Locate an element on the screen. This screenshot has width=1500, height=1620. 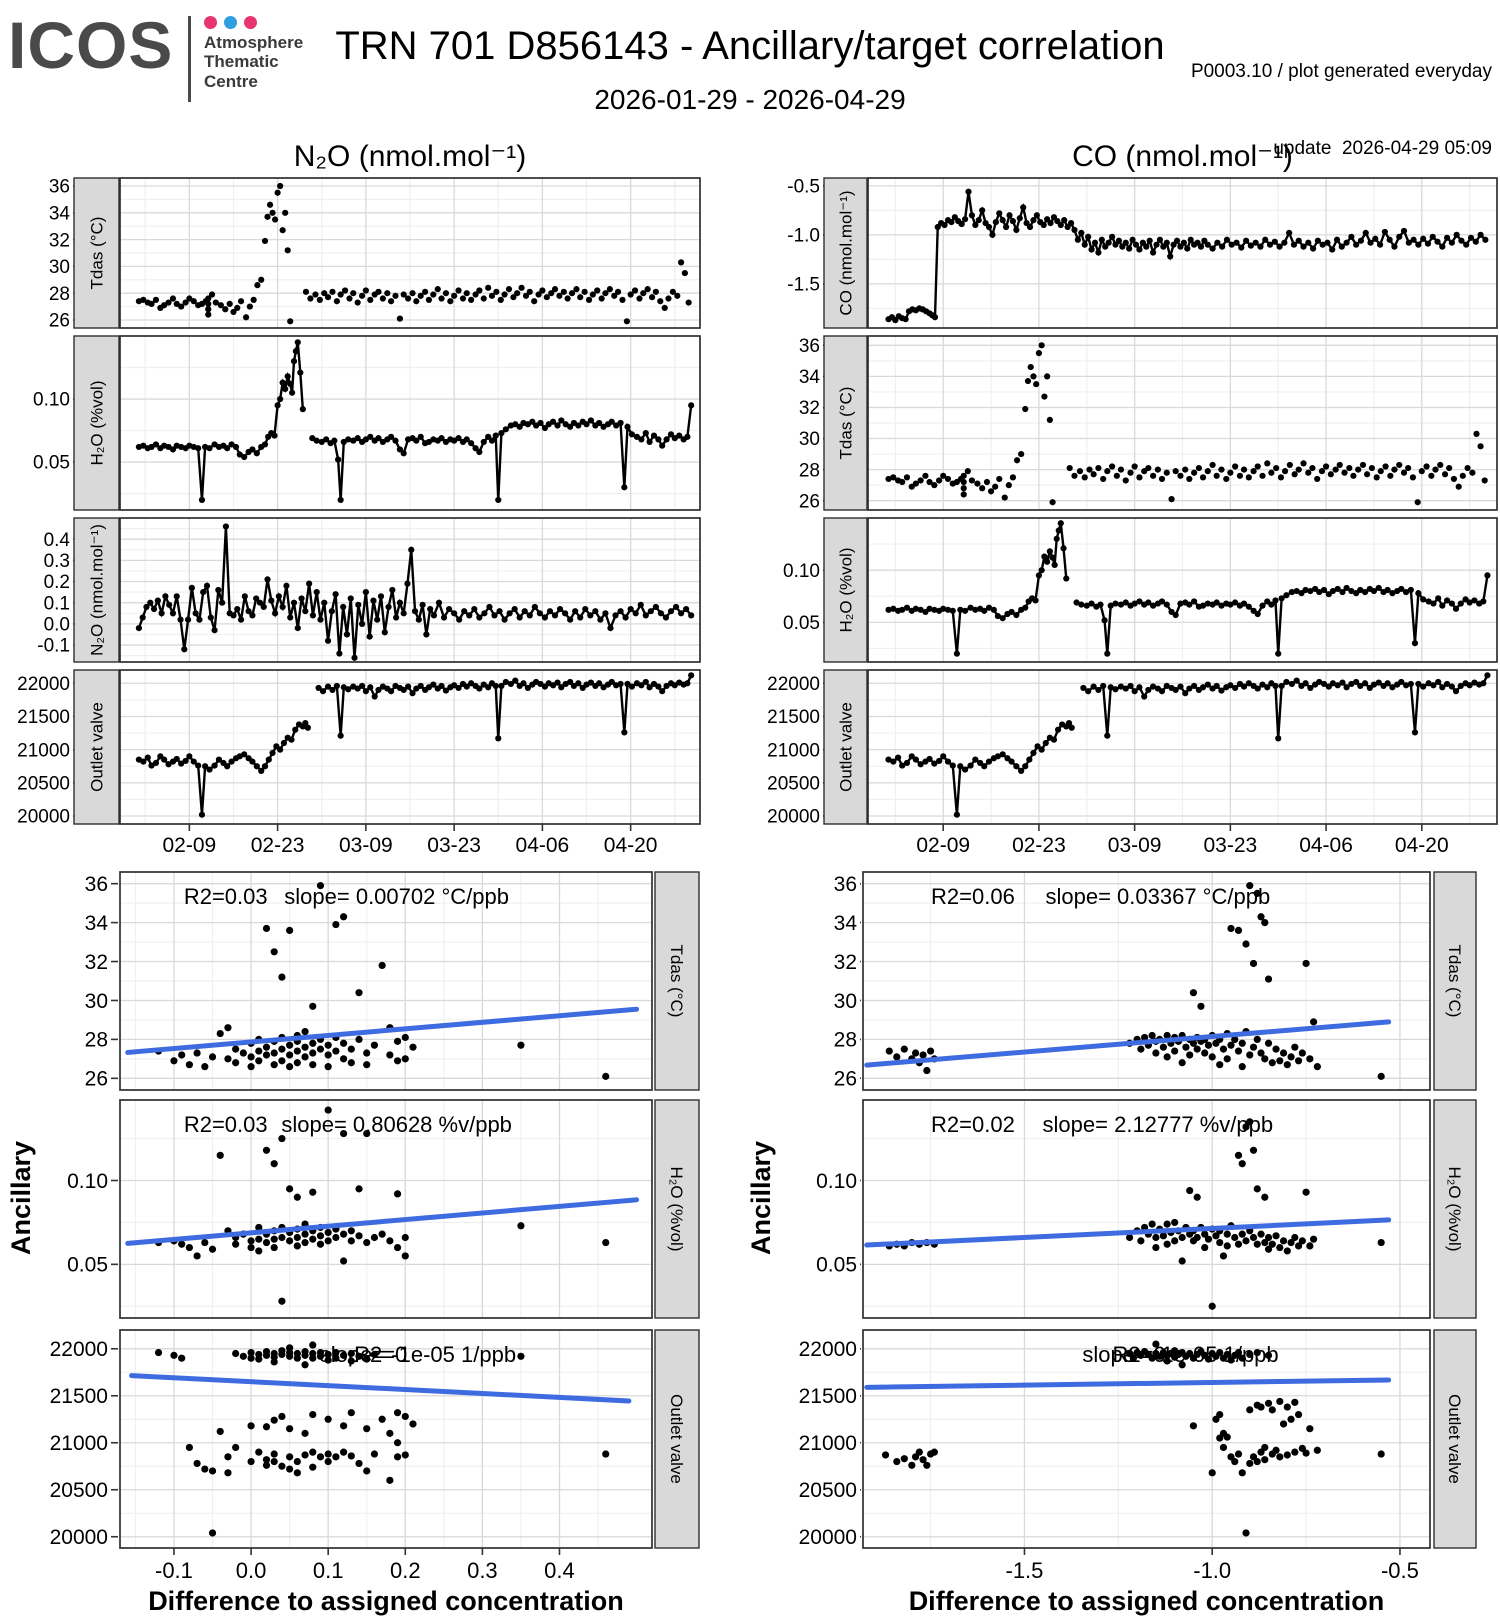
svg-text: -1.0 is located at coordinates (803, 236).